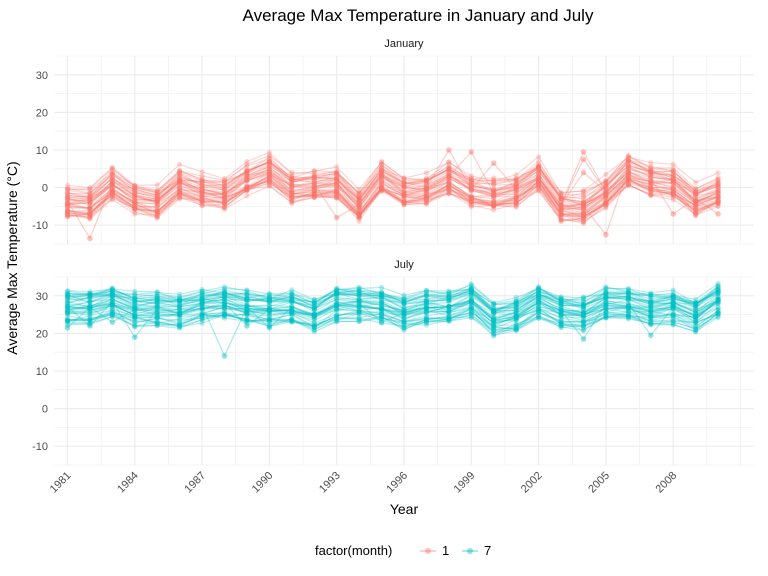 This screenshot has height=576, width=768. Describe the element at coordinates (583, 339) in the screenshot. I see `data-point-outlier` at that location.